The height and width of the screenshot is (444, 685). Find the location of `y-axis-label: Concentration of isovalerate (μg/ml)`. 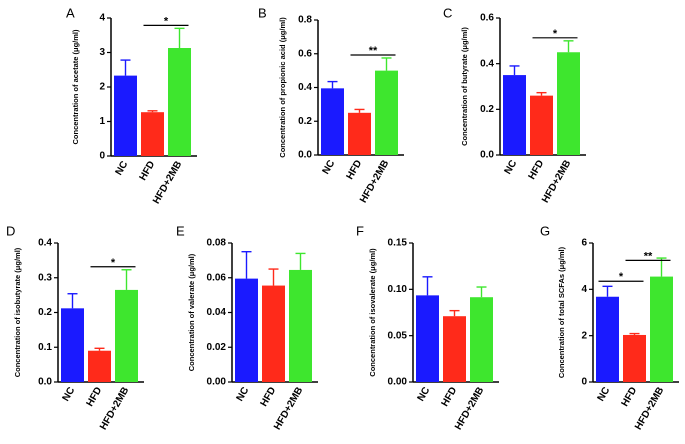

y-axis-label: Concentration of isovalerate (μg/ml) is located at coordinates (372, 312).